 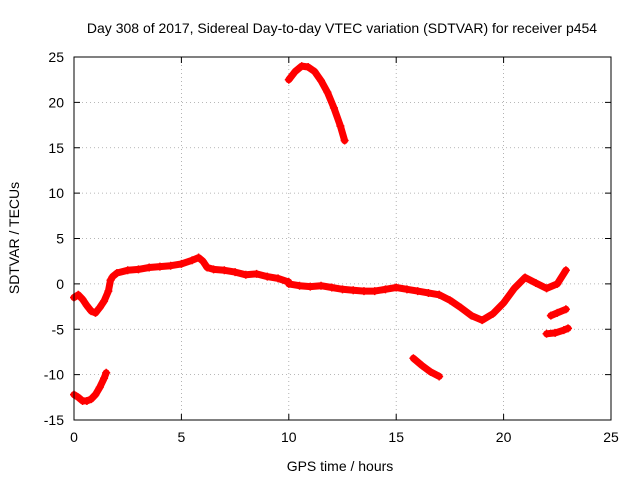 What do you see at coordinates (182, 437) in the screenshot?
I see `x-tick-label: 5` at bounding box center [182, 437].